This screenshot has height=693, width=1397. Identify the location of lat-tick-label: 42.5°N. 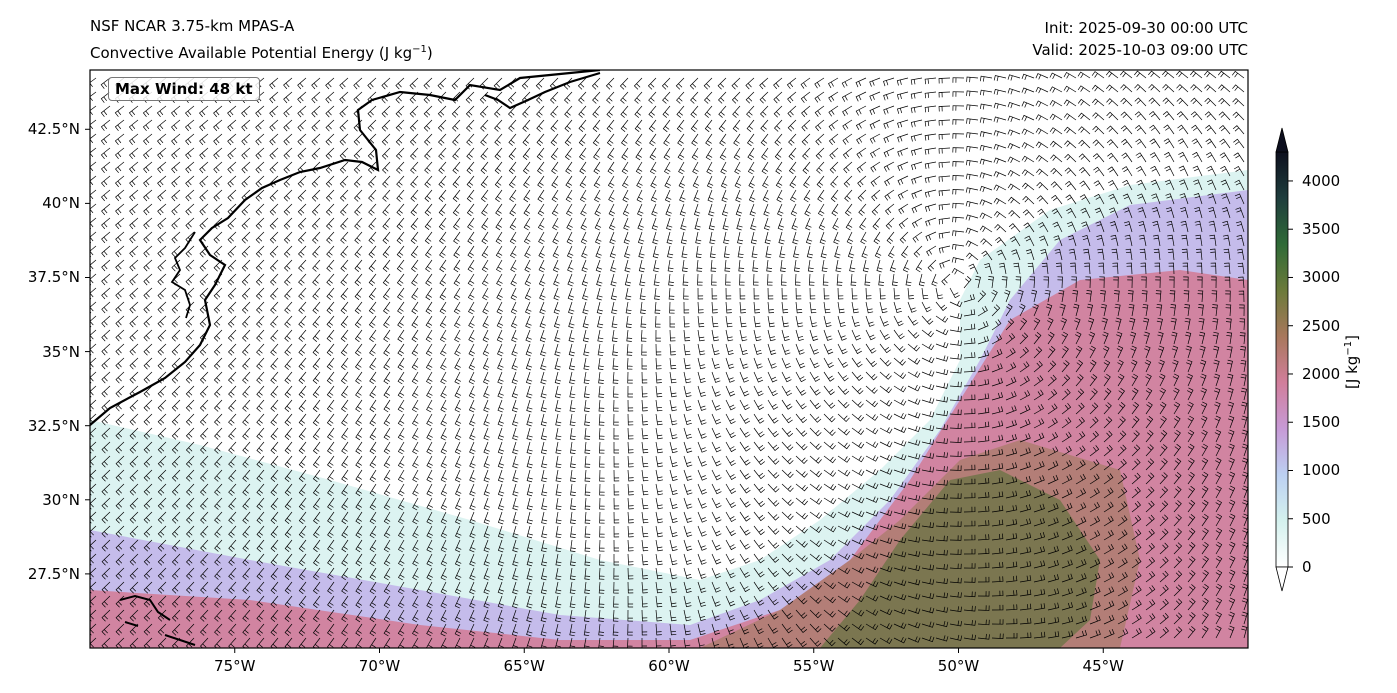
(53, 129).